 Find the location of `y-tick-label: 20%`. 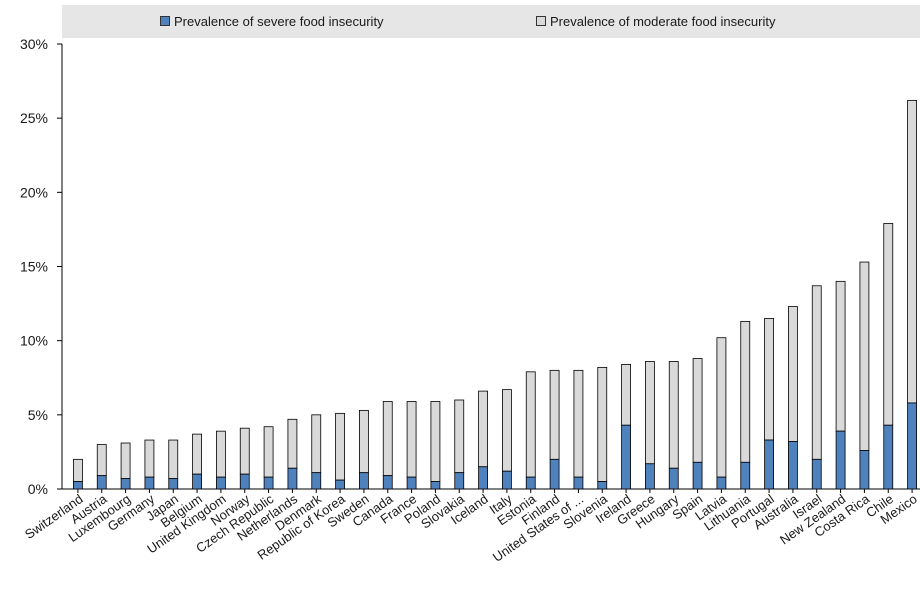

y-tick-label: 20% is located at coordinates (34, 192).